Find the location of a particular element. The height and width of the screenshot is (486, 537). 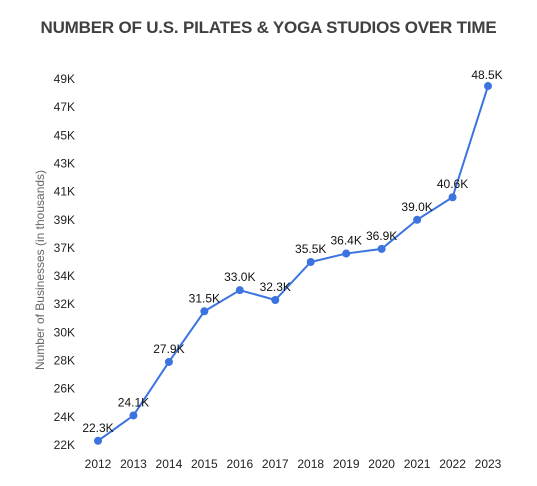

x-tick-label: 2017 is located at coordinates (275, 464).